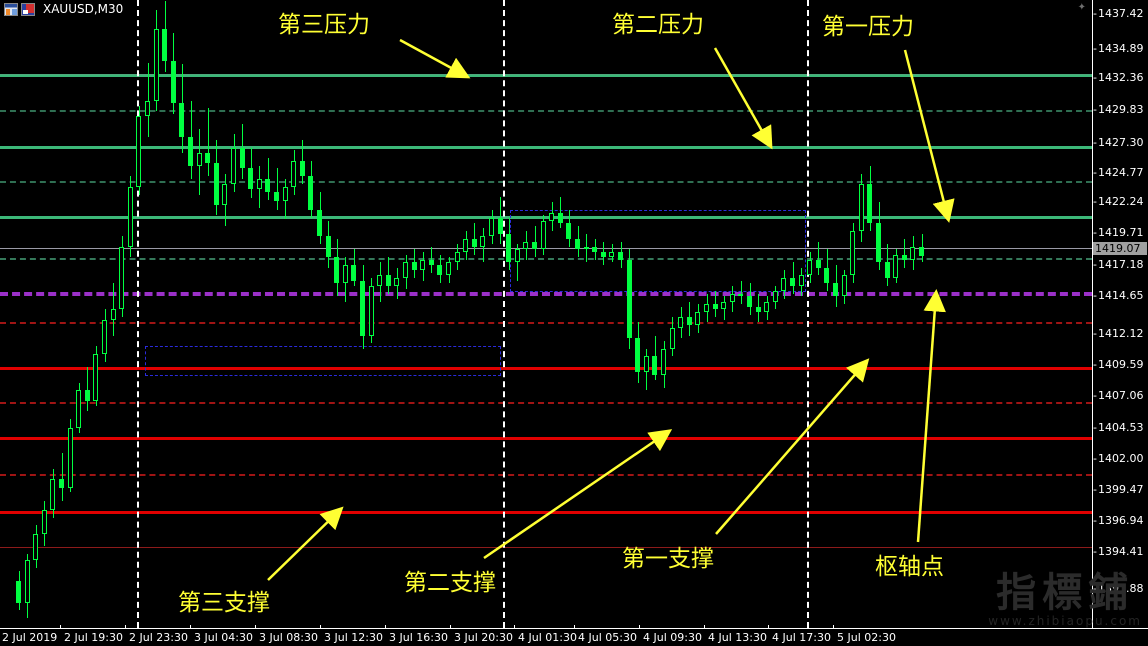 This screenshot has height=646, width=1148. What do you see at coordinates (1118, 77) in the screenshot?
I see `price-tick: -1432.36` at bounding box center [1118, 77].